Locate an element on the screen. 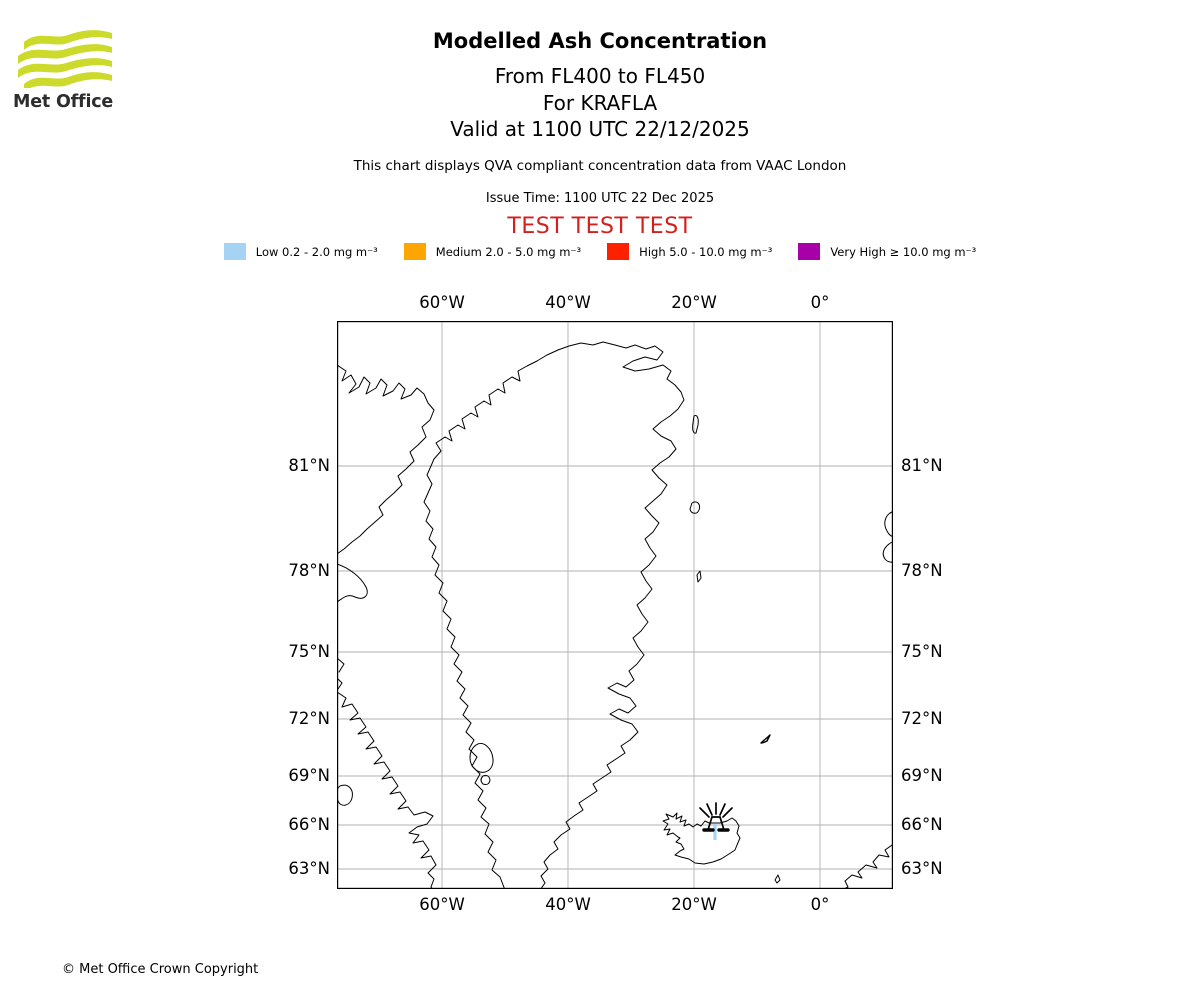  legend-label-high: High 5.0 - 10.0 mg m⁻³ is located at coordinates (706, 251).